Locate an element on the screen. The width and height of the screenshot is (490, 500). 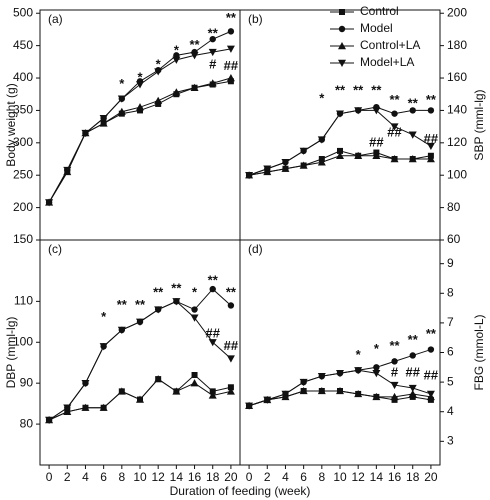
y-tick-label: 300 is located at coordinates (23, 142).